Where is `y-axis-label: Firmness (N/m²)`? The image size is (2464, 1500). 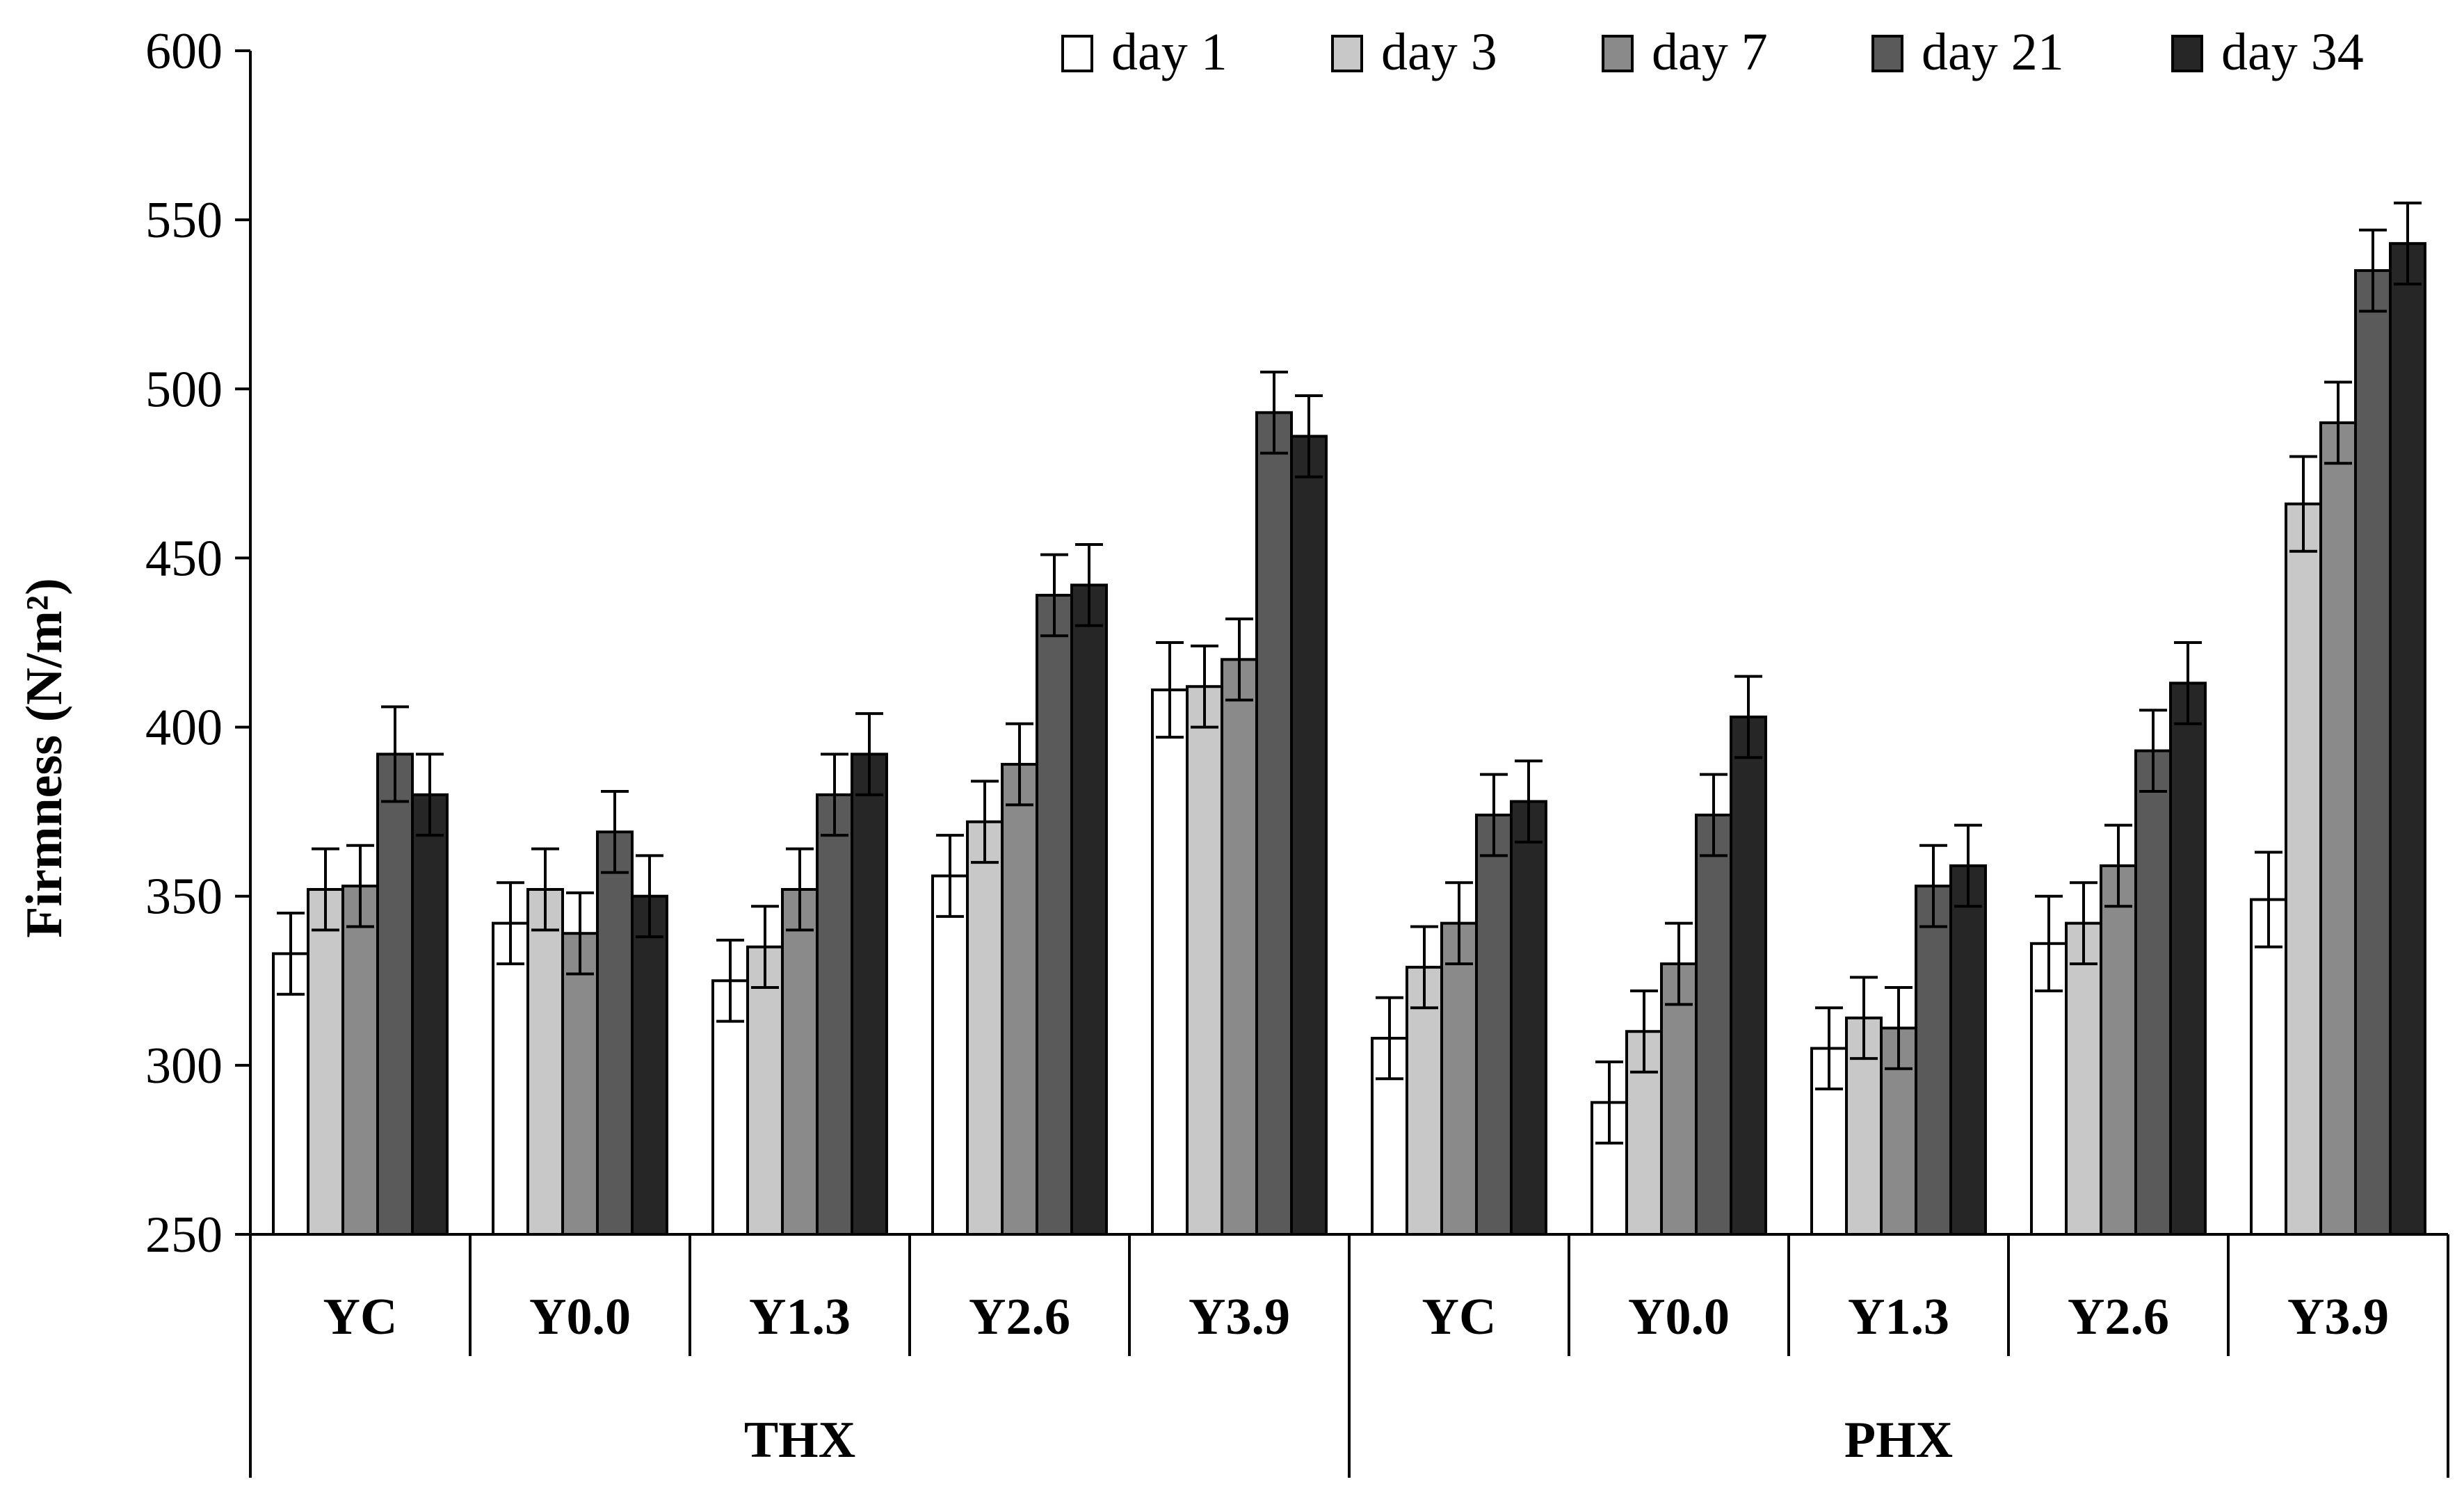
y-axis-label: Firmness (N/m²) is located at coordinates (44, 757).